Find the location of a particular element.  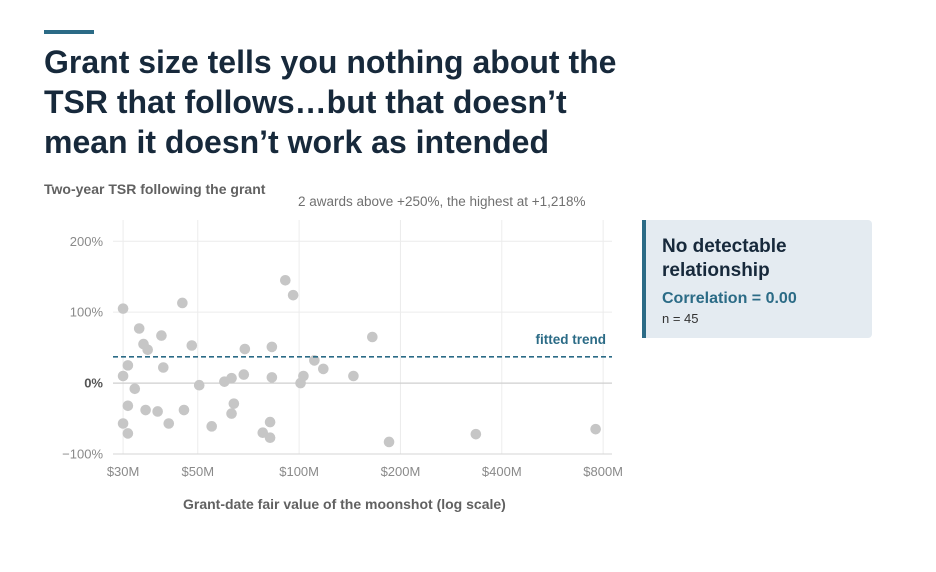

y-axis-title: Two-year TSR following the grant is located at coordinates (155, 189).